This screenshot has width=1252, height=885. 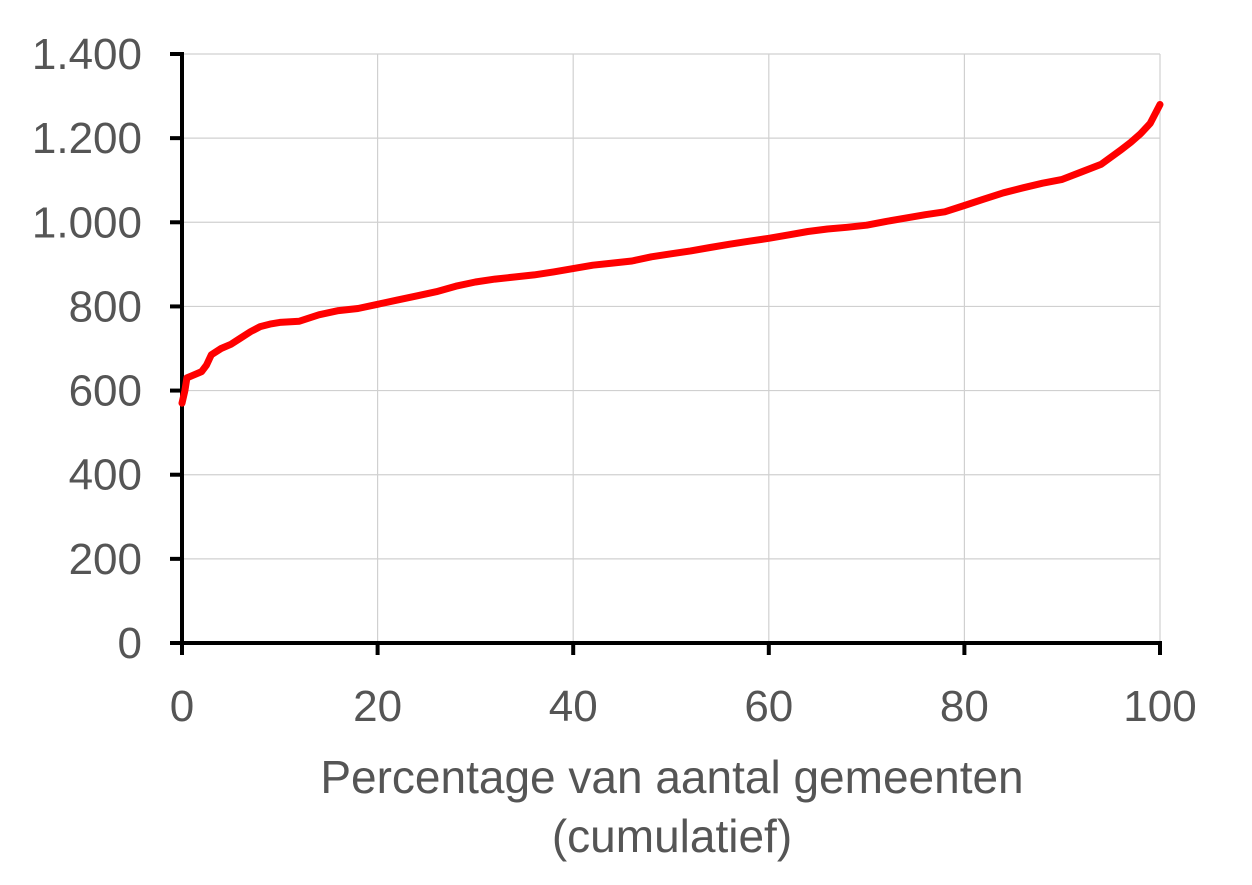 I want to click on x-tick-label: 100, so click(x=1159, y=706).